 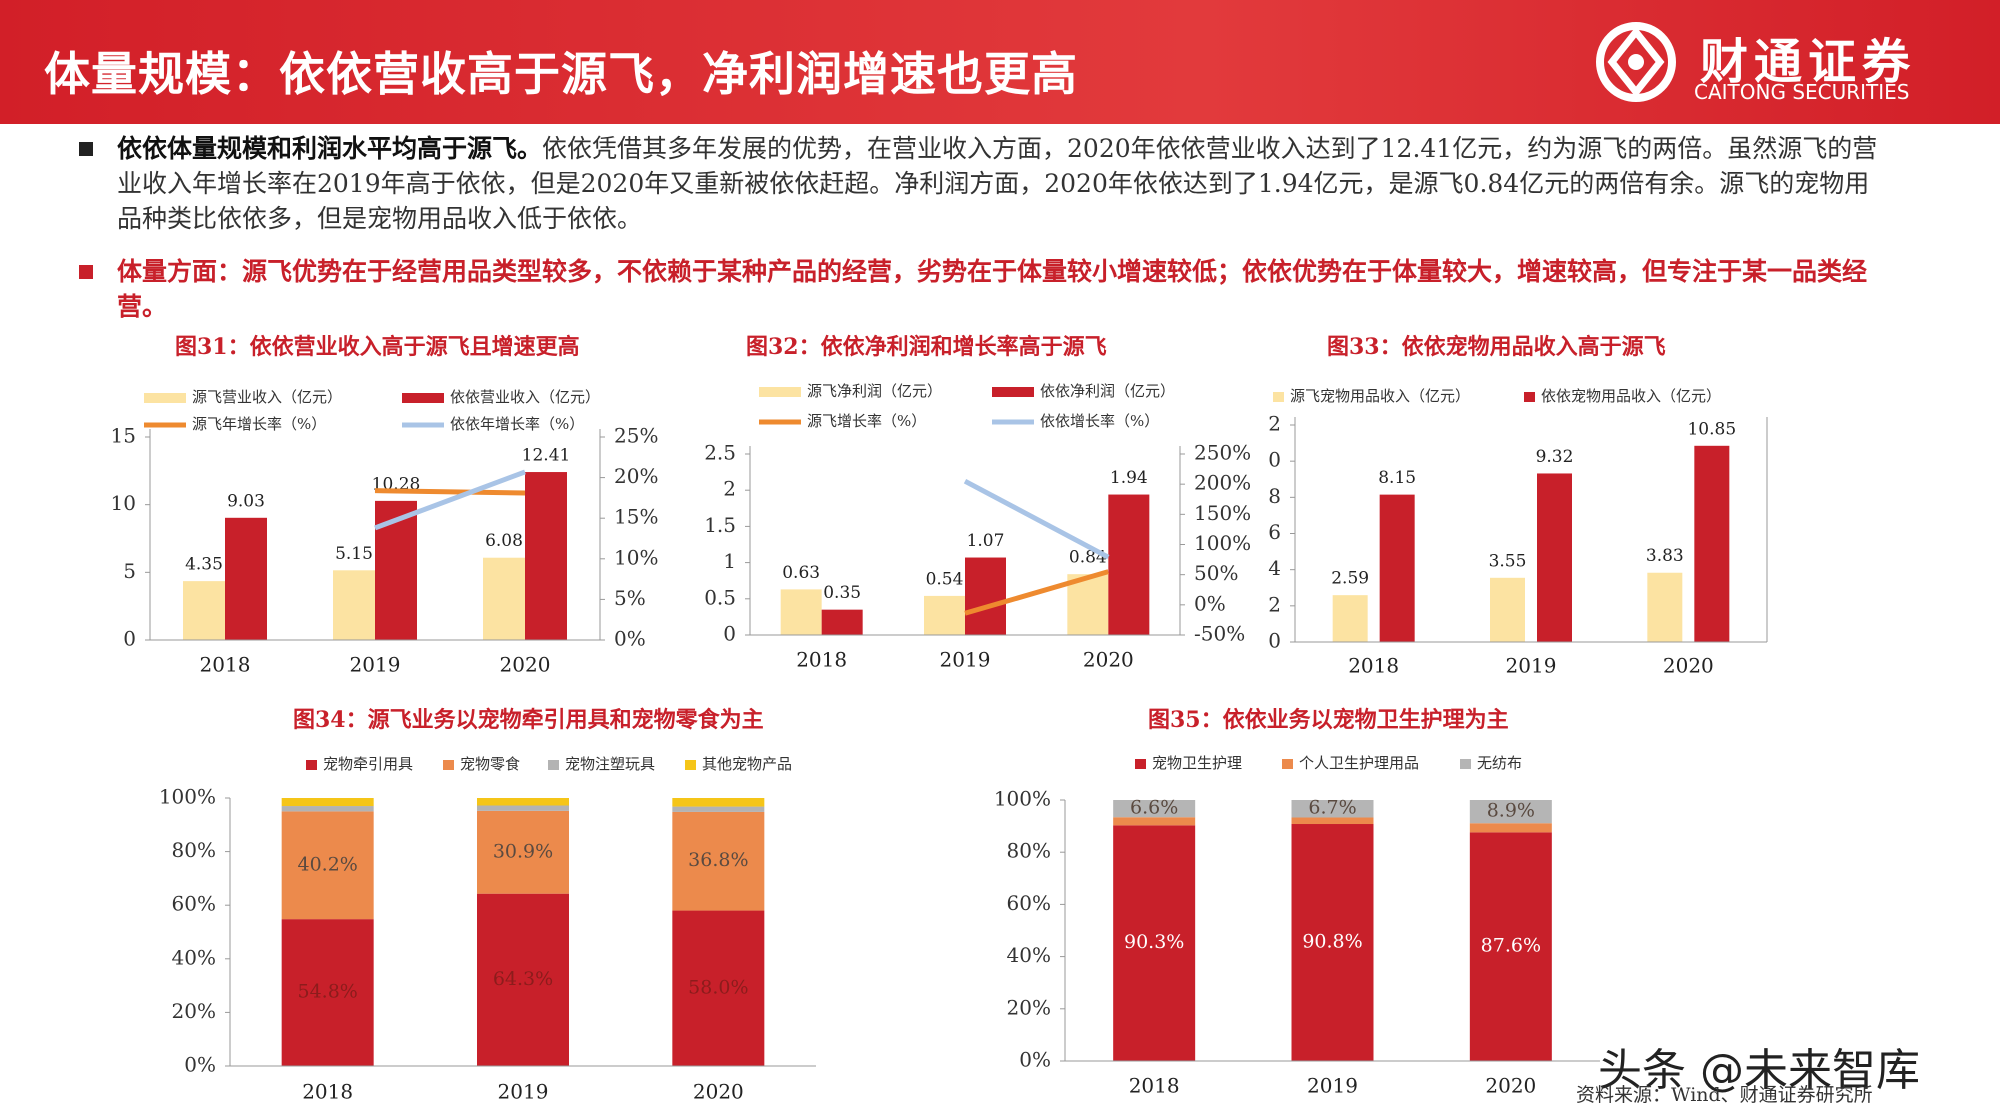 What do you see at coordinates (945, 579) in the screenshot?
I see `data-label: 0.54` at bounding box center [945, 579].